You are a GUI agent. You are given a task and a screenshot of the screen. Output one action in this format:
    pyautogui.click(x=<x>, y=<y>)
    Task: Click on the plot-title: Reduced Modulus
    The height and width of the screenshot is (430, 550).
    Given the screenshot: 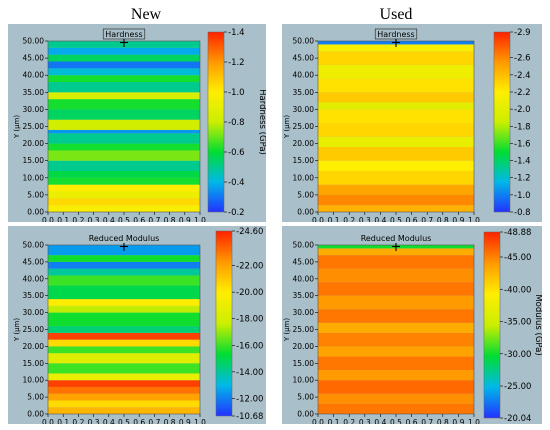 What is the action you would take?
    pyautogui.click(x=124, y=238)
    